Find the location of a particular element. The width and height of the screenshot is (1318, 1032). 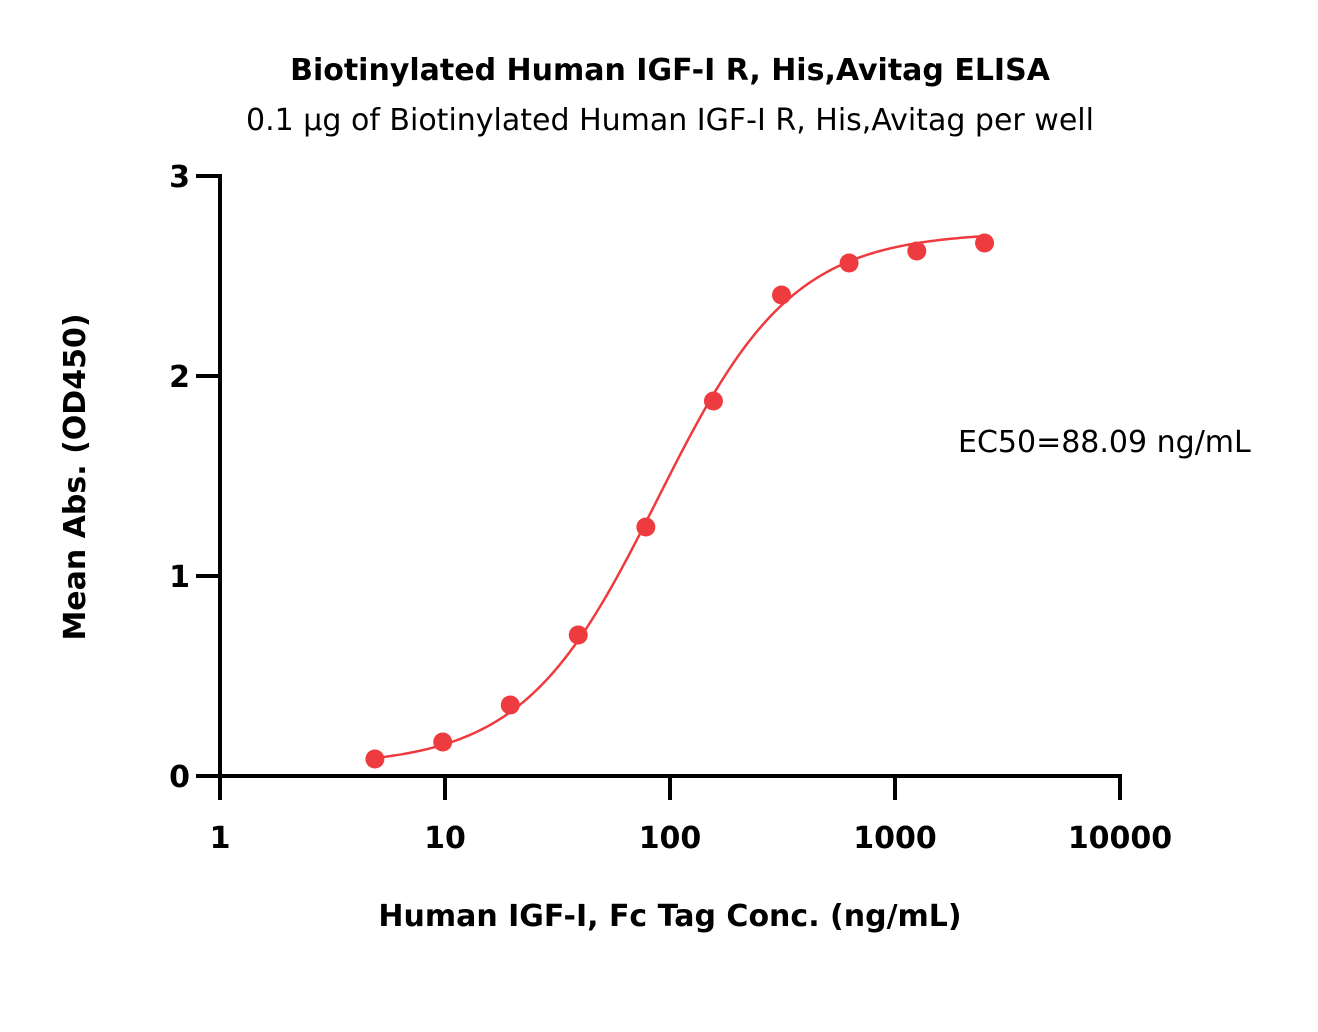

y-axis-label: Mean Abs. (OD450) is located at coordinates (75, 476).